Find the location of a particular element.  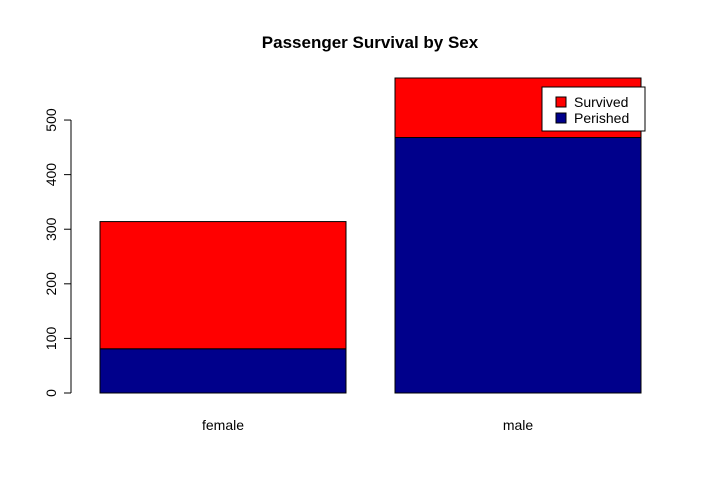

y-tick-label: 100 is located at coordinates (51, 339).